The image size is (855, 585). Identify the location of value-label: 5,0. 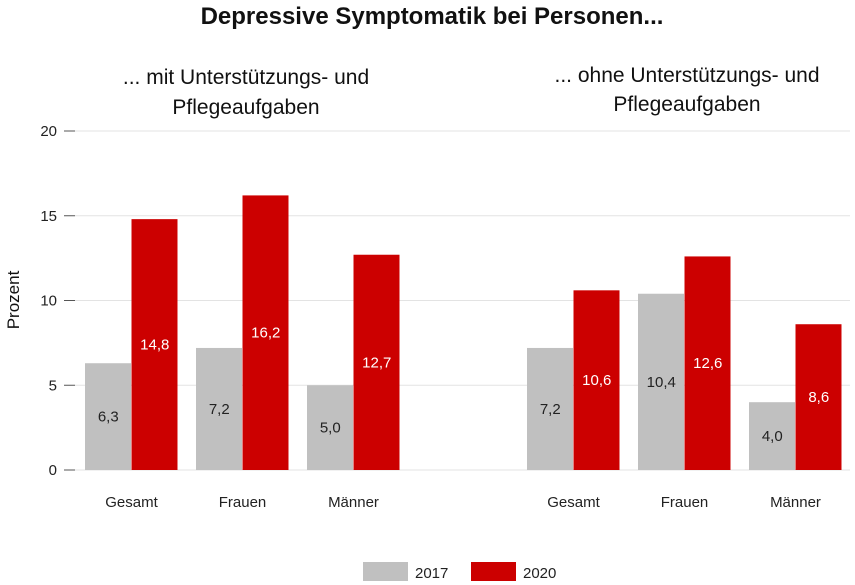
(330, 428).